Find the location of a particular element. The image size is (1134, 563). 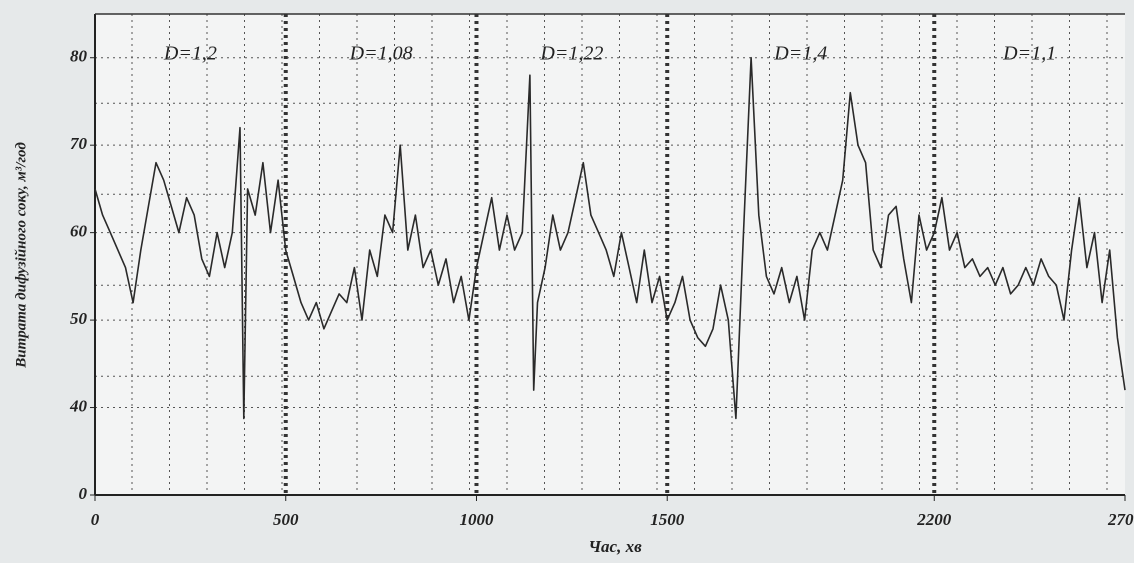

y-tick-label: 0 is located at coordinates (83, 493).